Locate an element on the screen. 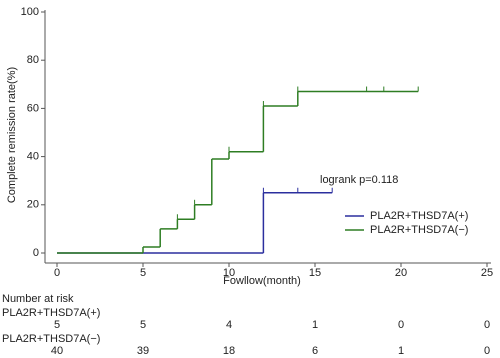 This screenshot has height=358, width=500. y-tick-label: 20 is located at coordinates (33, 205).